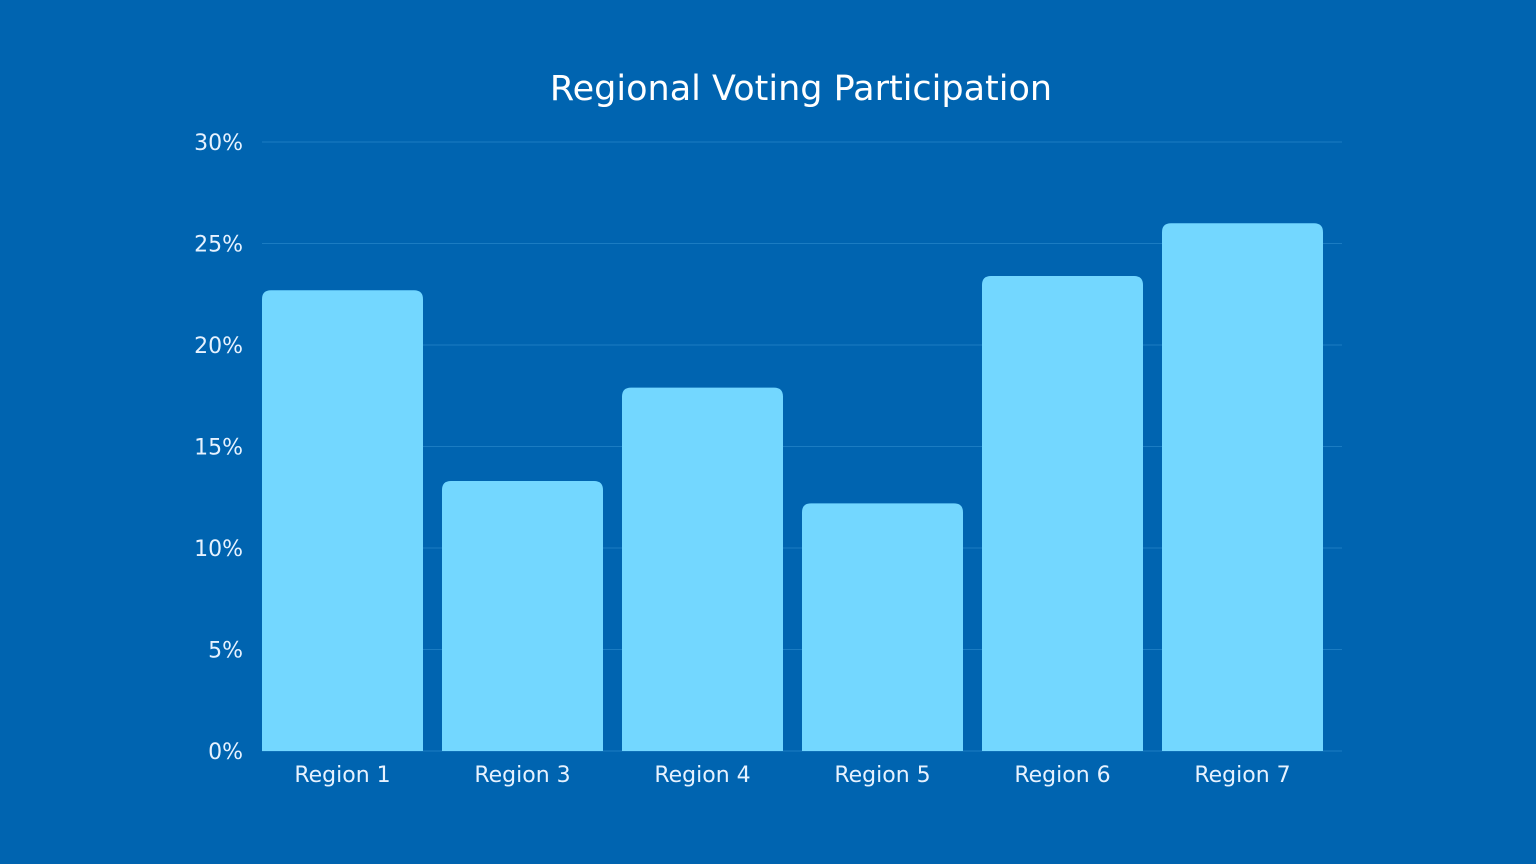 Image resolution: width=1536 pixels, height=864 pixels. What do you see at coordinates (882, 775) in the screenshot?
I see `x-category-label: Region 5` at bounding box center [882, 775].